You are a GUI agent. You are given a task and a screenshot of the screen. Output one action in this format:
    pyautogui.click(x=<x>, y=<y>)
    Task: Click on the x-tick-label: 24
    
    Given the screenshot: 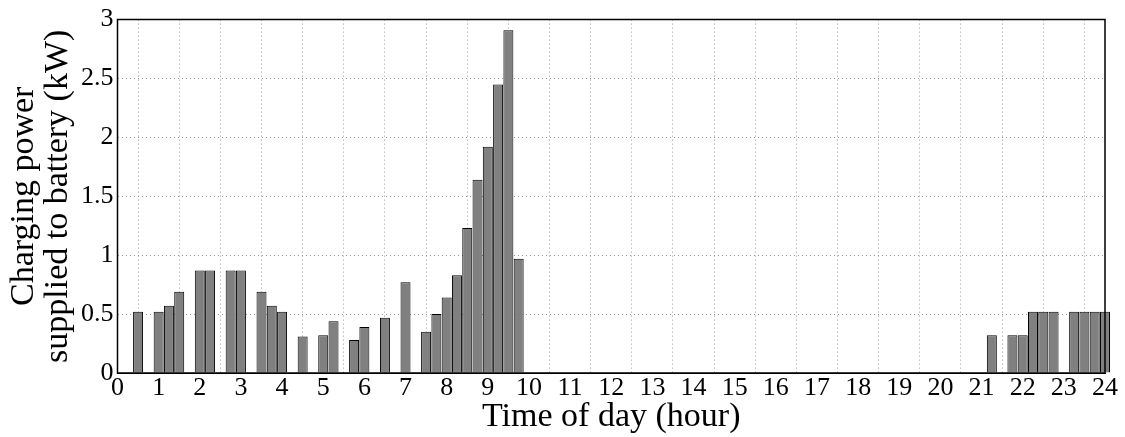 What is the action you would take?
    pyautogui.click(x=1105, y=387)
    